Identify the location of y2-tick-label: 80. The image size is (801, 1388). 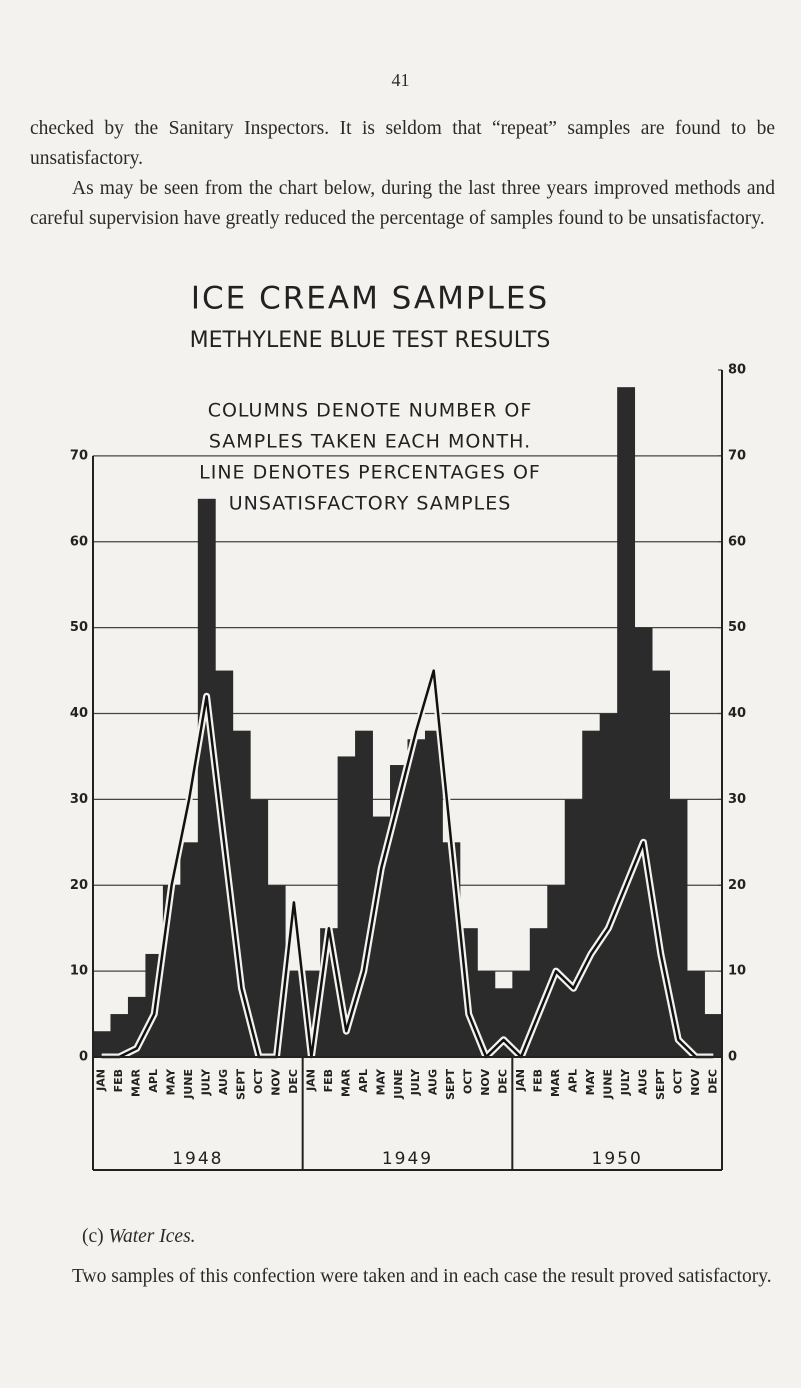
(737, 370).